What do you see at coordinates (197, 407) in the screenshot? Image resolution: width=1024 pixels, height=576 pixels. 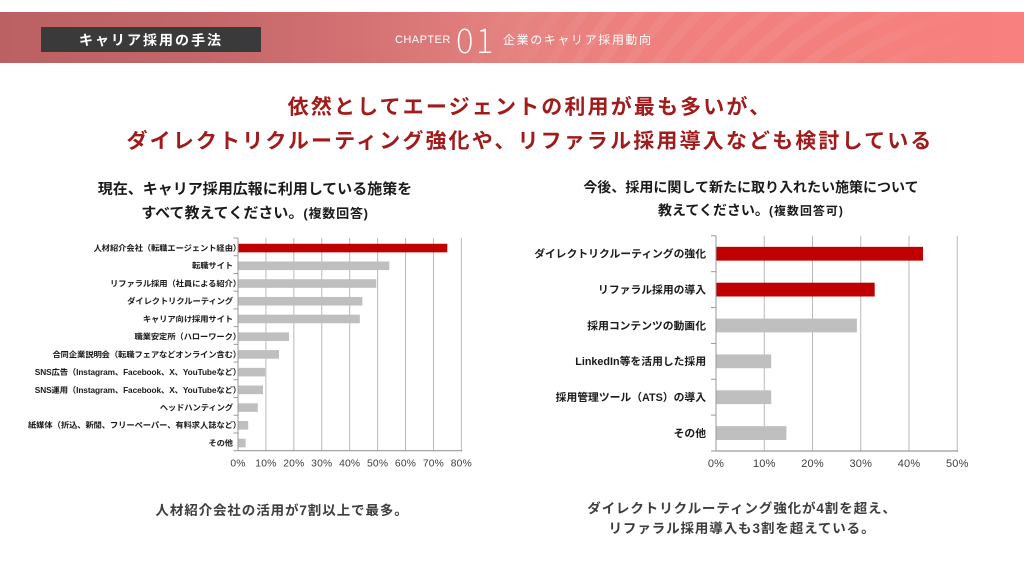 I see `svg-text: ヘッドハンティング` at bounding box center [197, 407].